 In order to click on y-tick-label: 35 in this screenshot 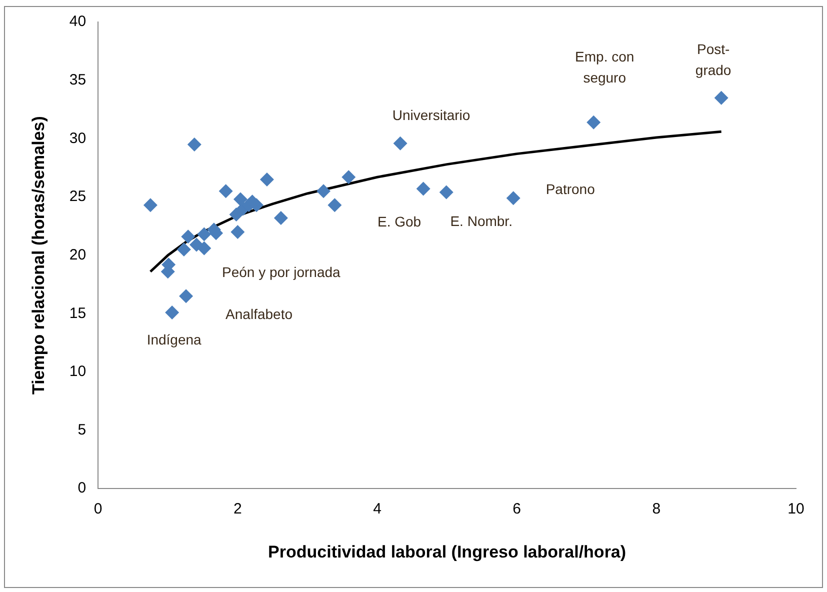, I will do `click(77, 79)`.